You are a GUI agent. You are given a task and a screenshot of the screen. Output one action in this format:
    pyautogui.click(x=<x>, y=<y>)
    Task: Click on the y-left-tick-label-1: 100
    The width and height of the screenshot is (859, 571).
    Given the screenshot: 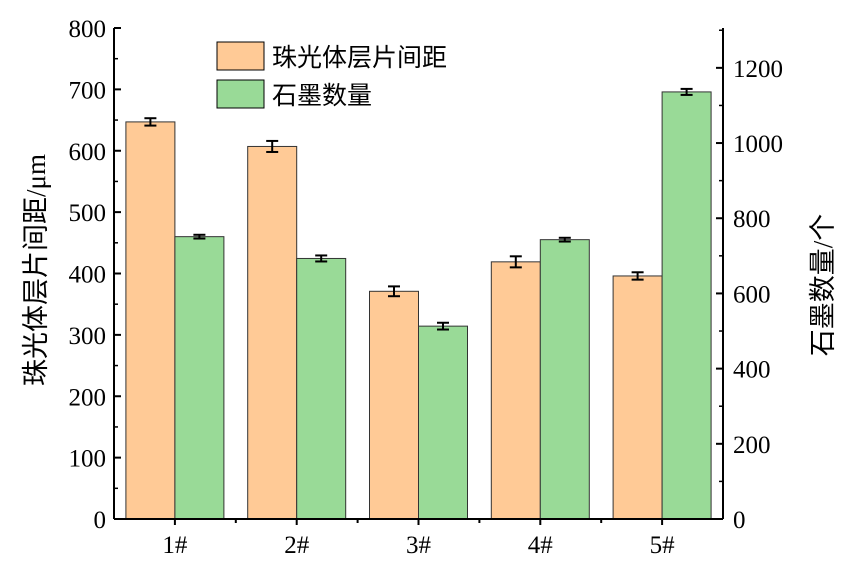 What is the action you would take?
    pyautogui.click(x=88, y=459)
    